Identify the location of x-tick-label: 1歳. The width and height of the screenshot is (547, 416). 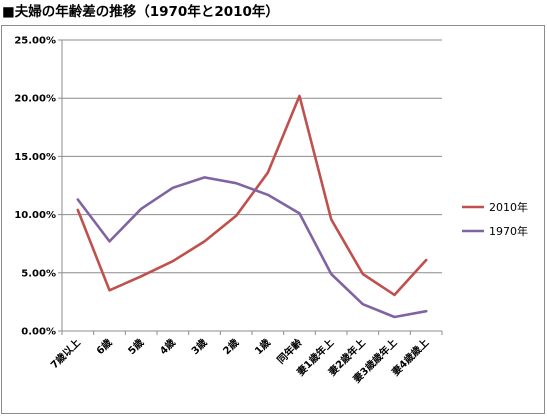
(262, 346).